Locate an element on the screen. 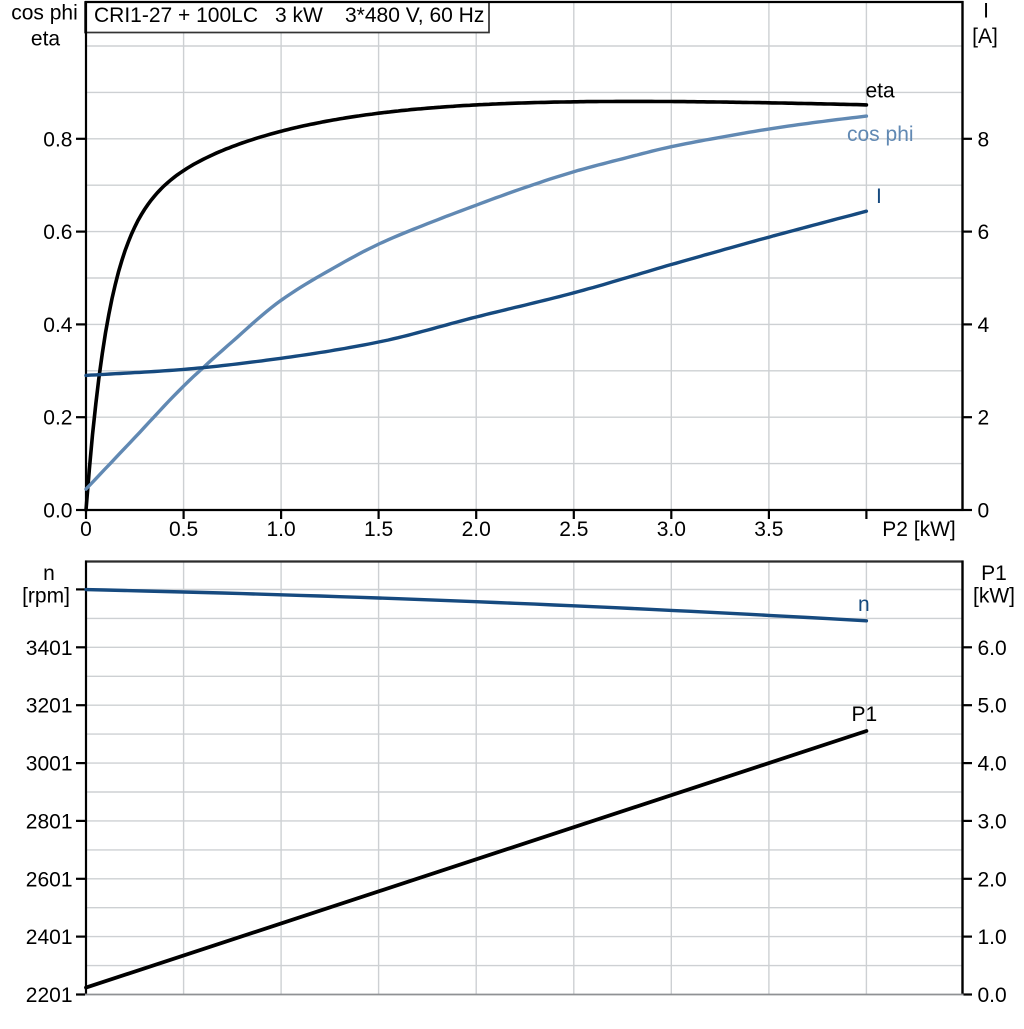  svg-text: 0.5 is located at coordinates (183, 529).